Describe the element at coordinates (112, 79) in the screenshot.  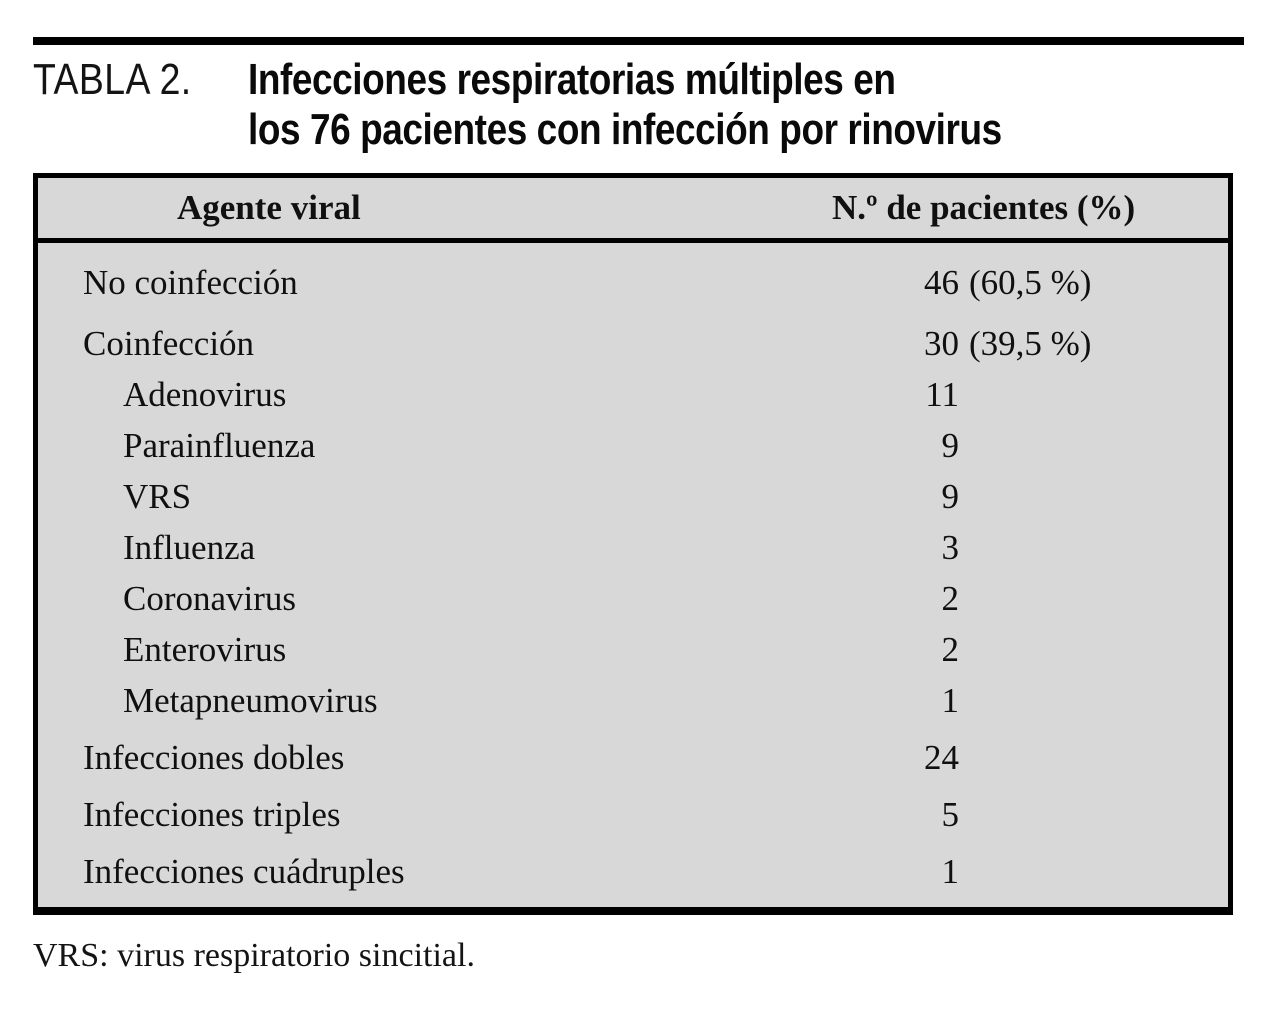
I see `table-caption-label: TABLA 2.` at that location.